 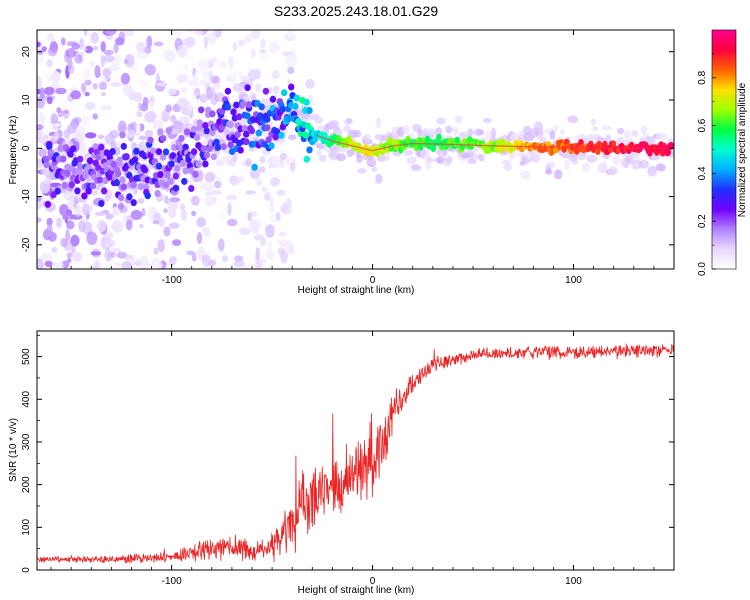 What do you see at coordinates (26, 399) in the screenshot?
I see `snr-ytick-label: 400` at bounding box center [26, 399].